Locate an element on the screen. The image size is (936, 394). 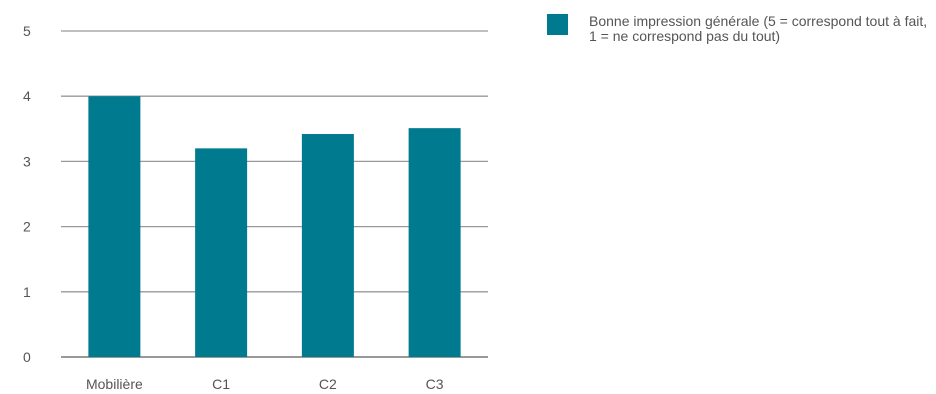
y-tick-label: 1 is located at coordinates (27, 292).